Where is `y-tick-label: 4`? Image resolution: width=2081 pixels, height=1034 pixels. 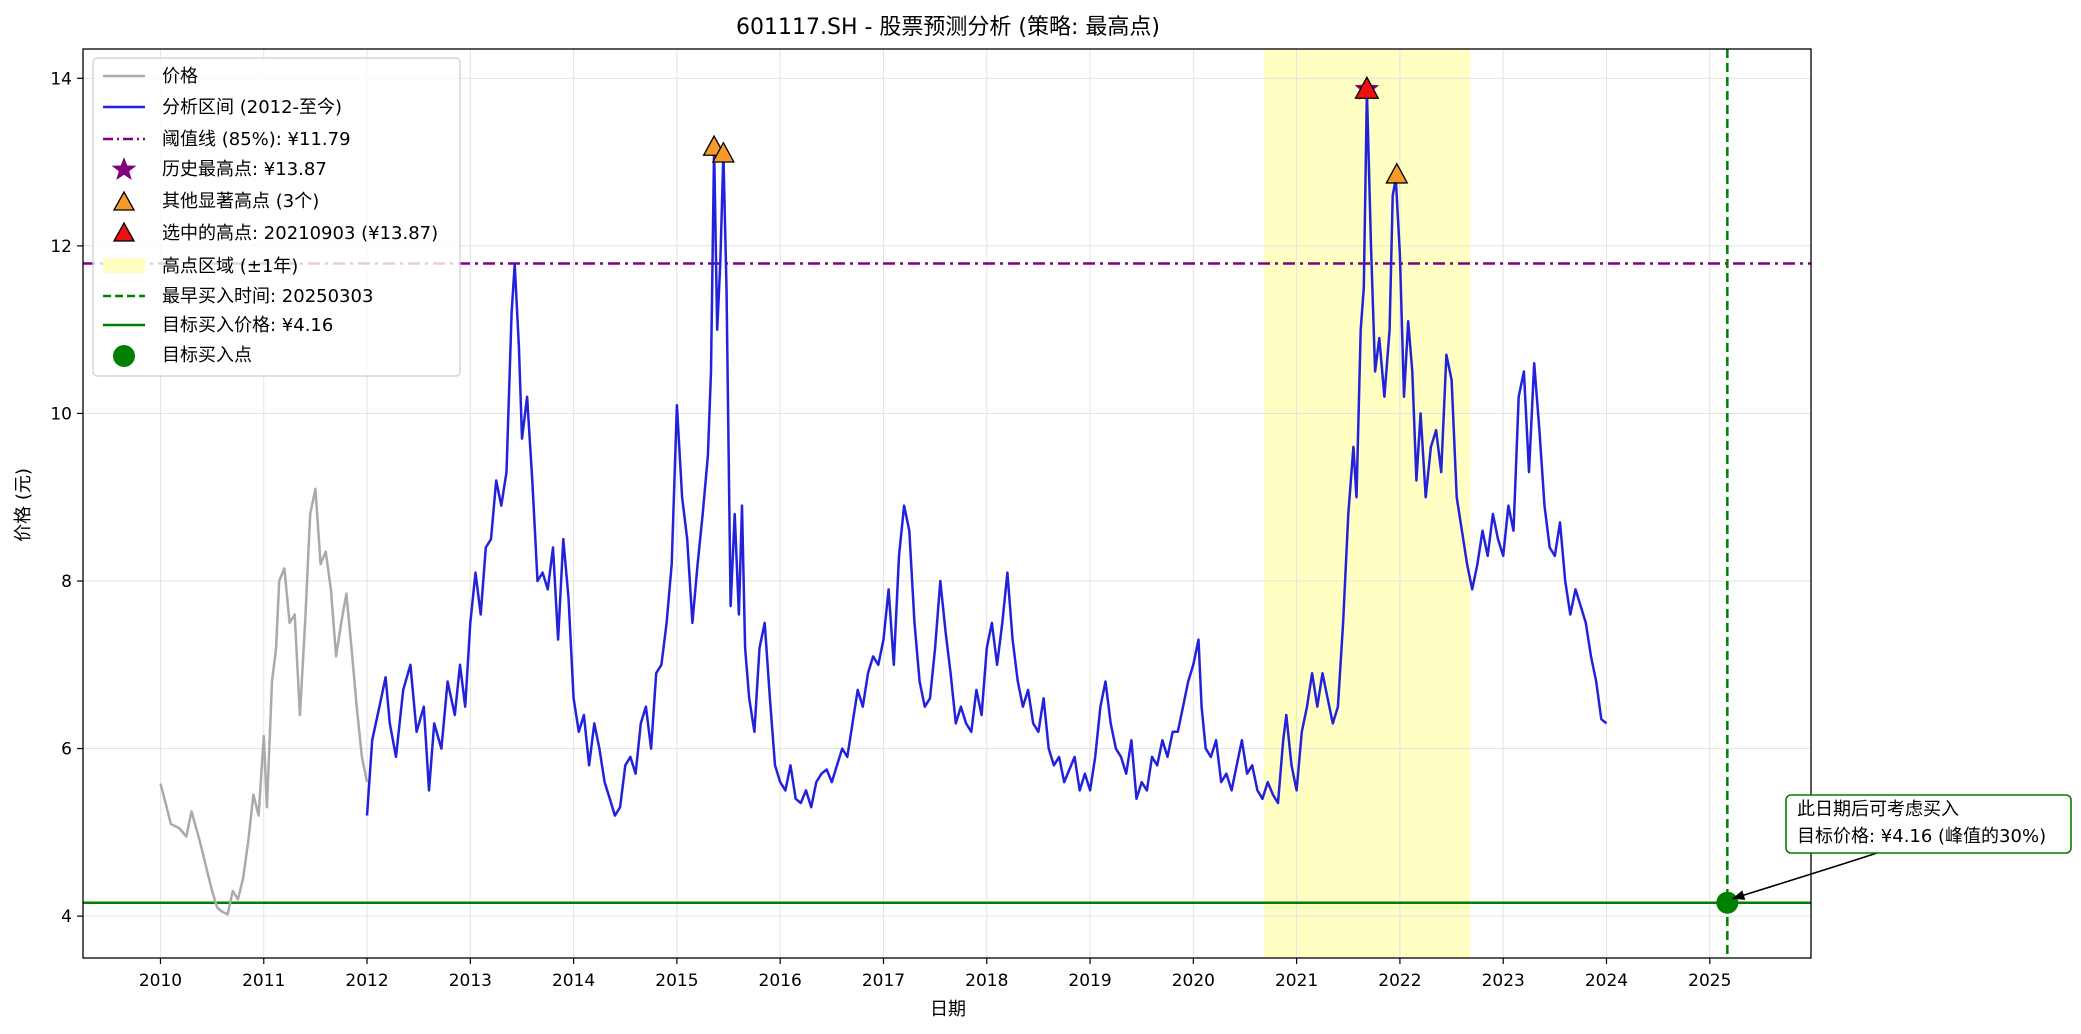
y-tick-label: 4 is located at coordinates (66, 917).